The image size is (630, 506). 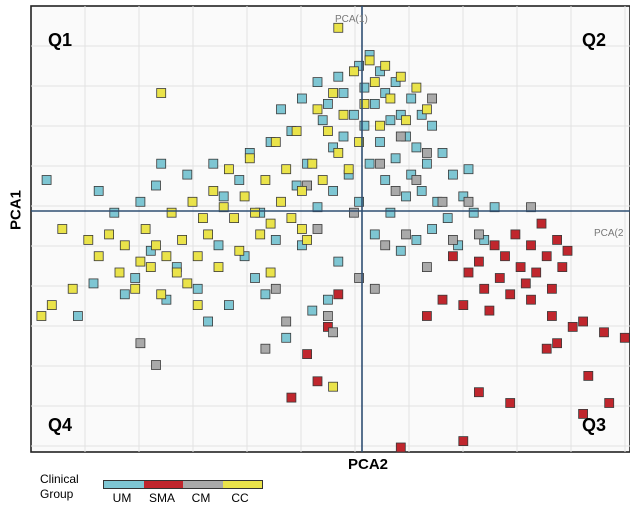 What do you see at coordinates (242, 484) in the screenshot?
I see `legend-swatch-cc` at bounding box center [242, 484].